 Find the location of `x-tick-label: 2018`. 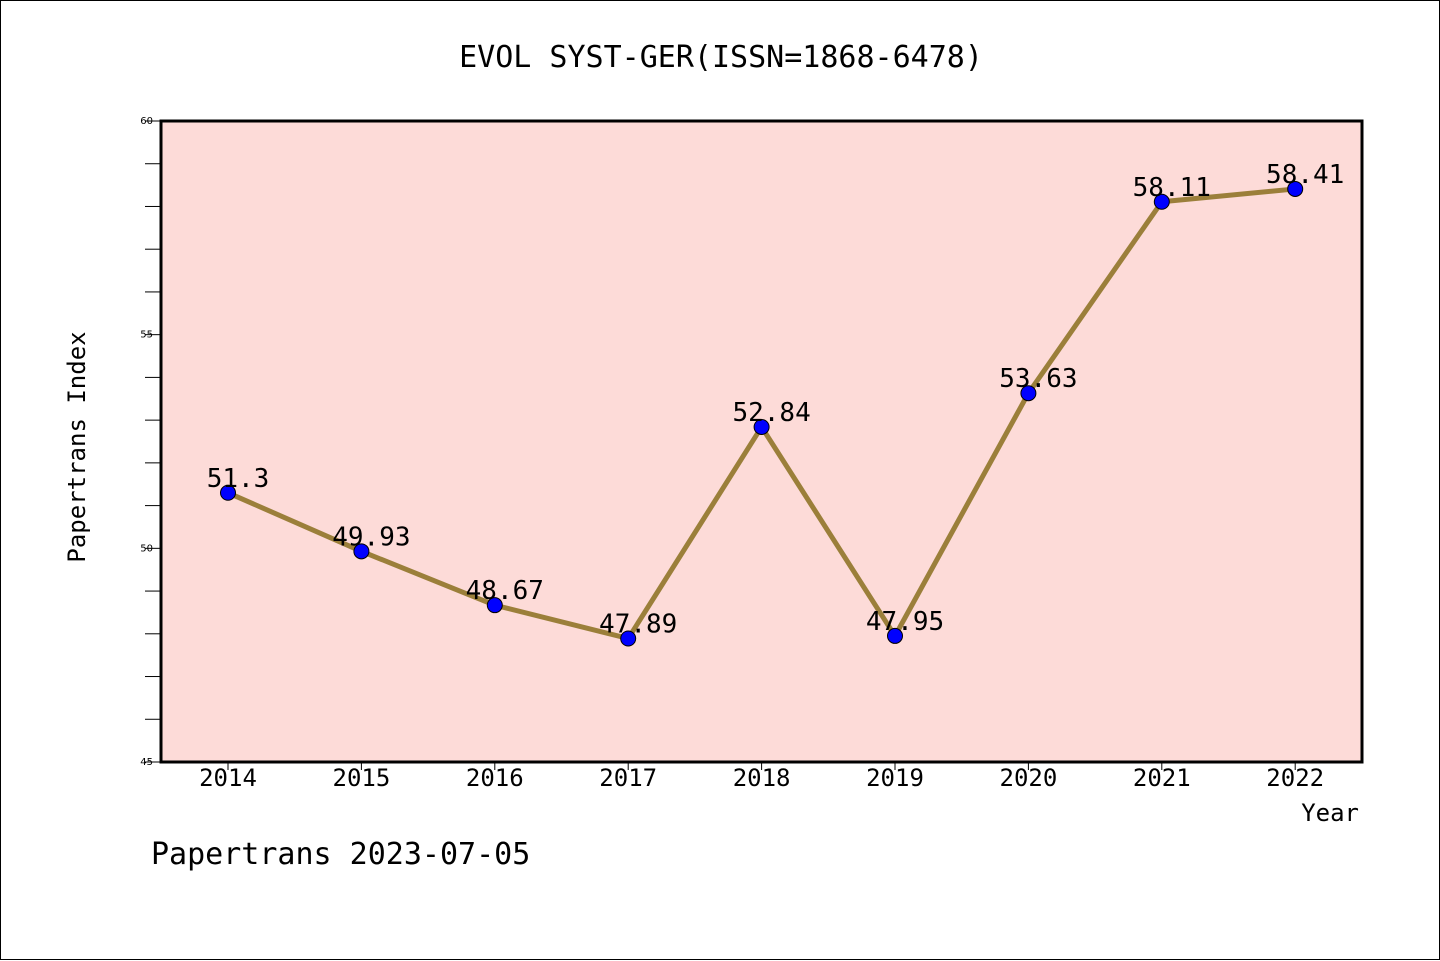

x-tick-label: 2018 is located at coordinates (762, 778).